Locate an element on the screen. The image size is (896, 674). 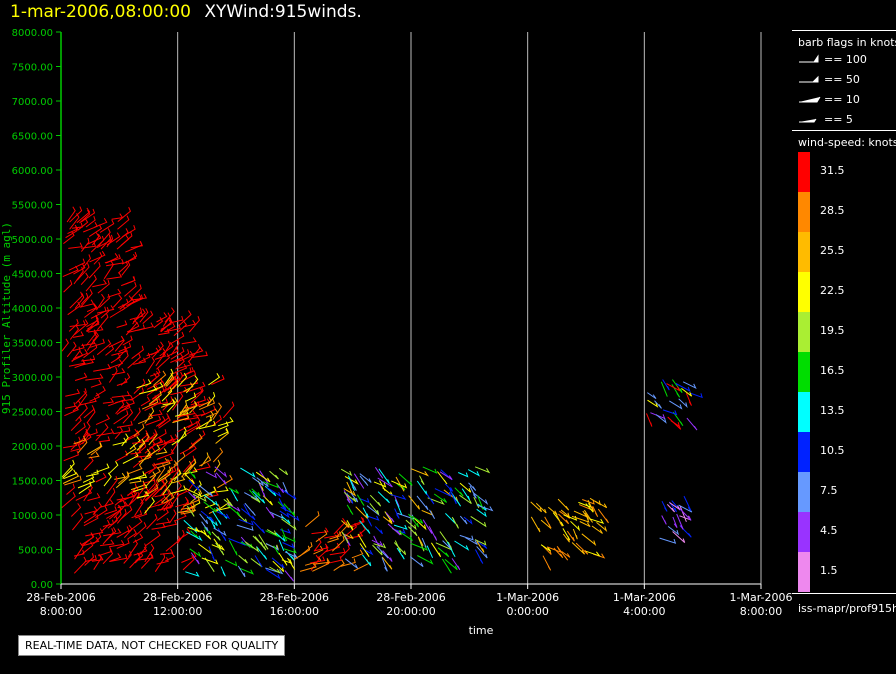
y-tick-label: 3500.00 is located at coordinates (32, 344).